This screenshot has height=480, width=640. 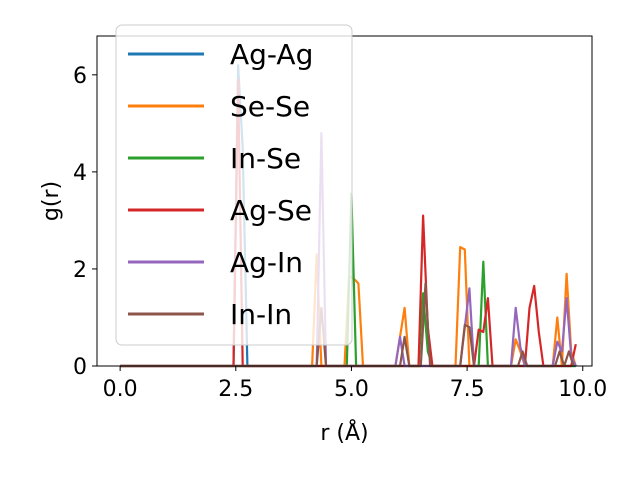 I want to click on x-axis-ticks: 0.0 2.5 5.0 7.5 10.0, so click(x=355, y=384).